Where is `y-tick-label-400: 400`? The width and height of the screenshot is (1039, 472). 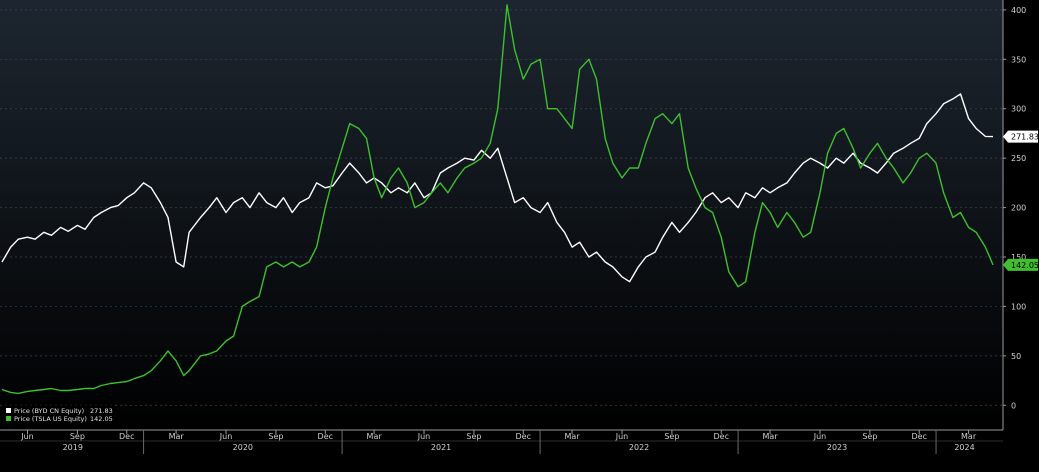 y-tick-label-400: 400 is located at coordinates (1018, 10).